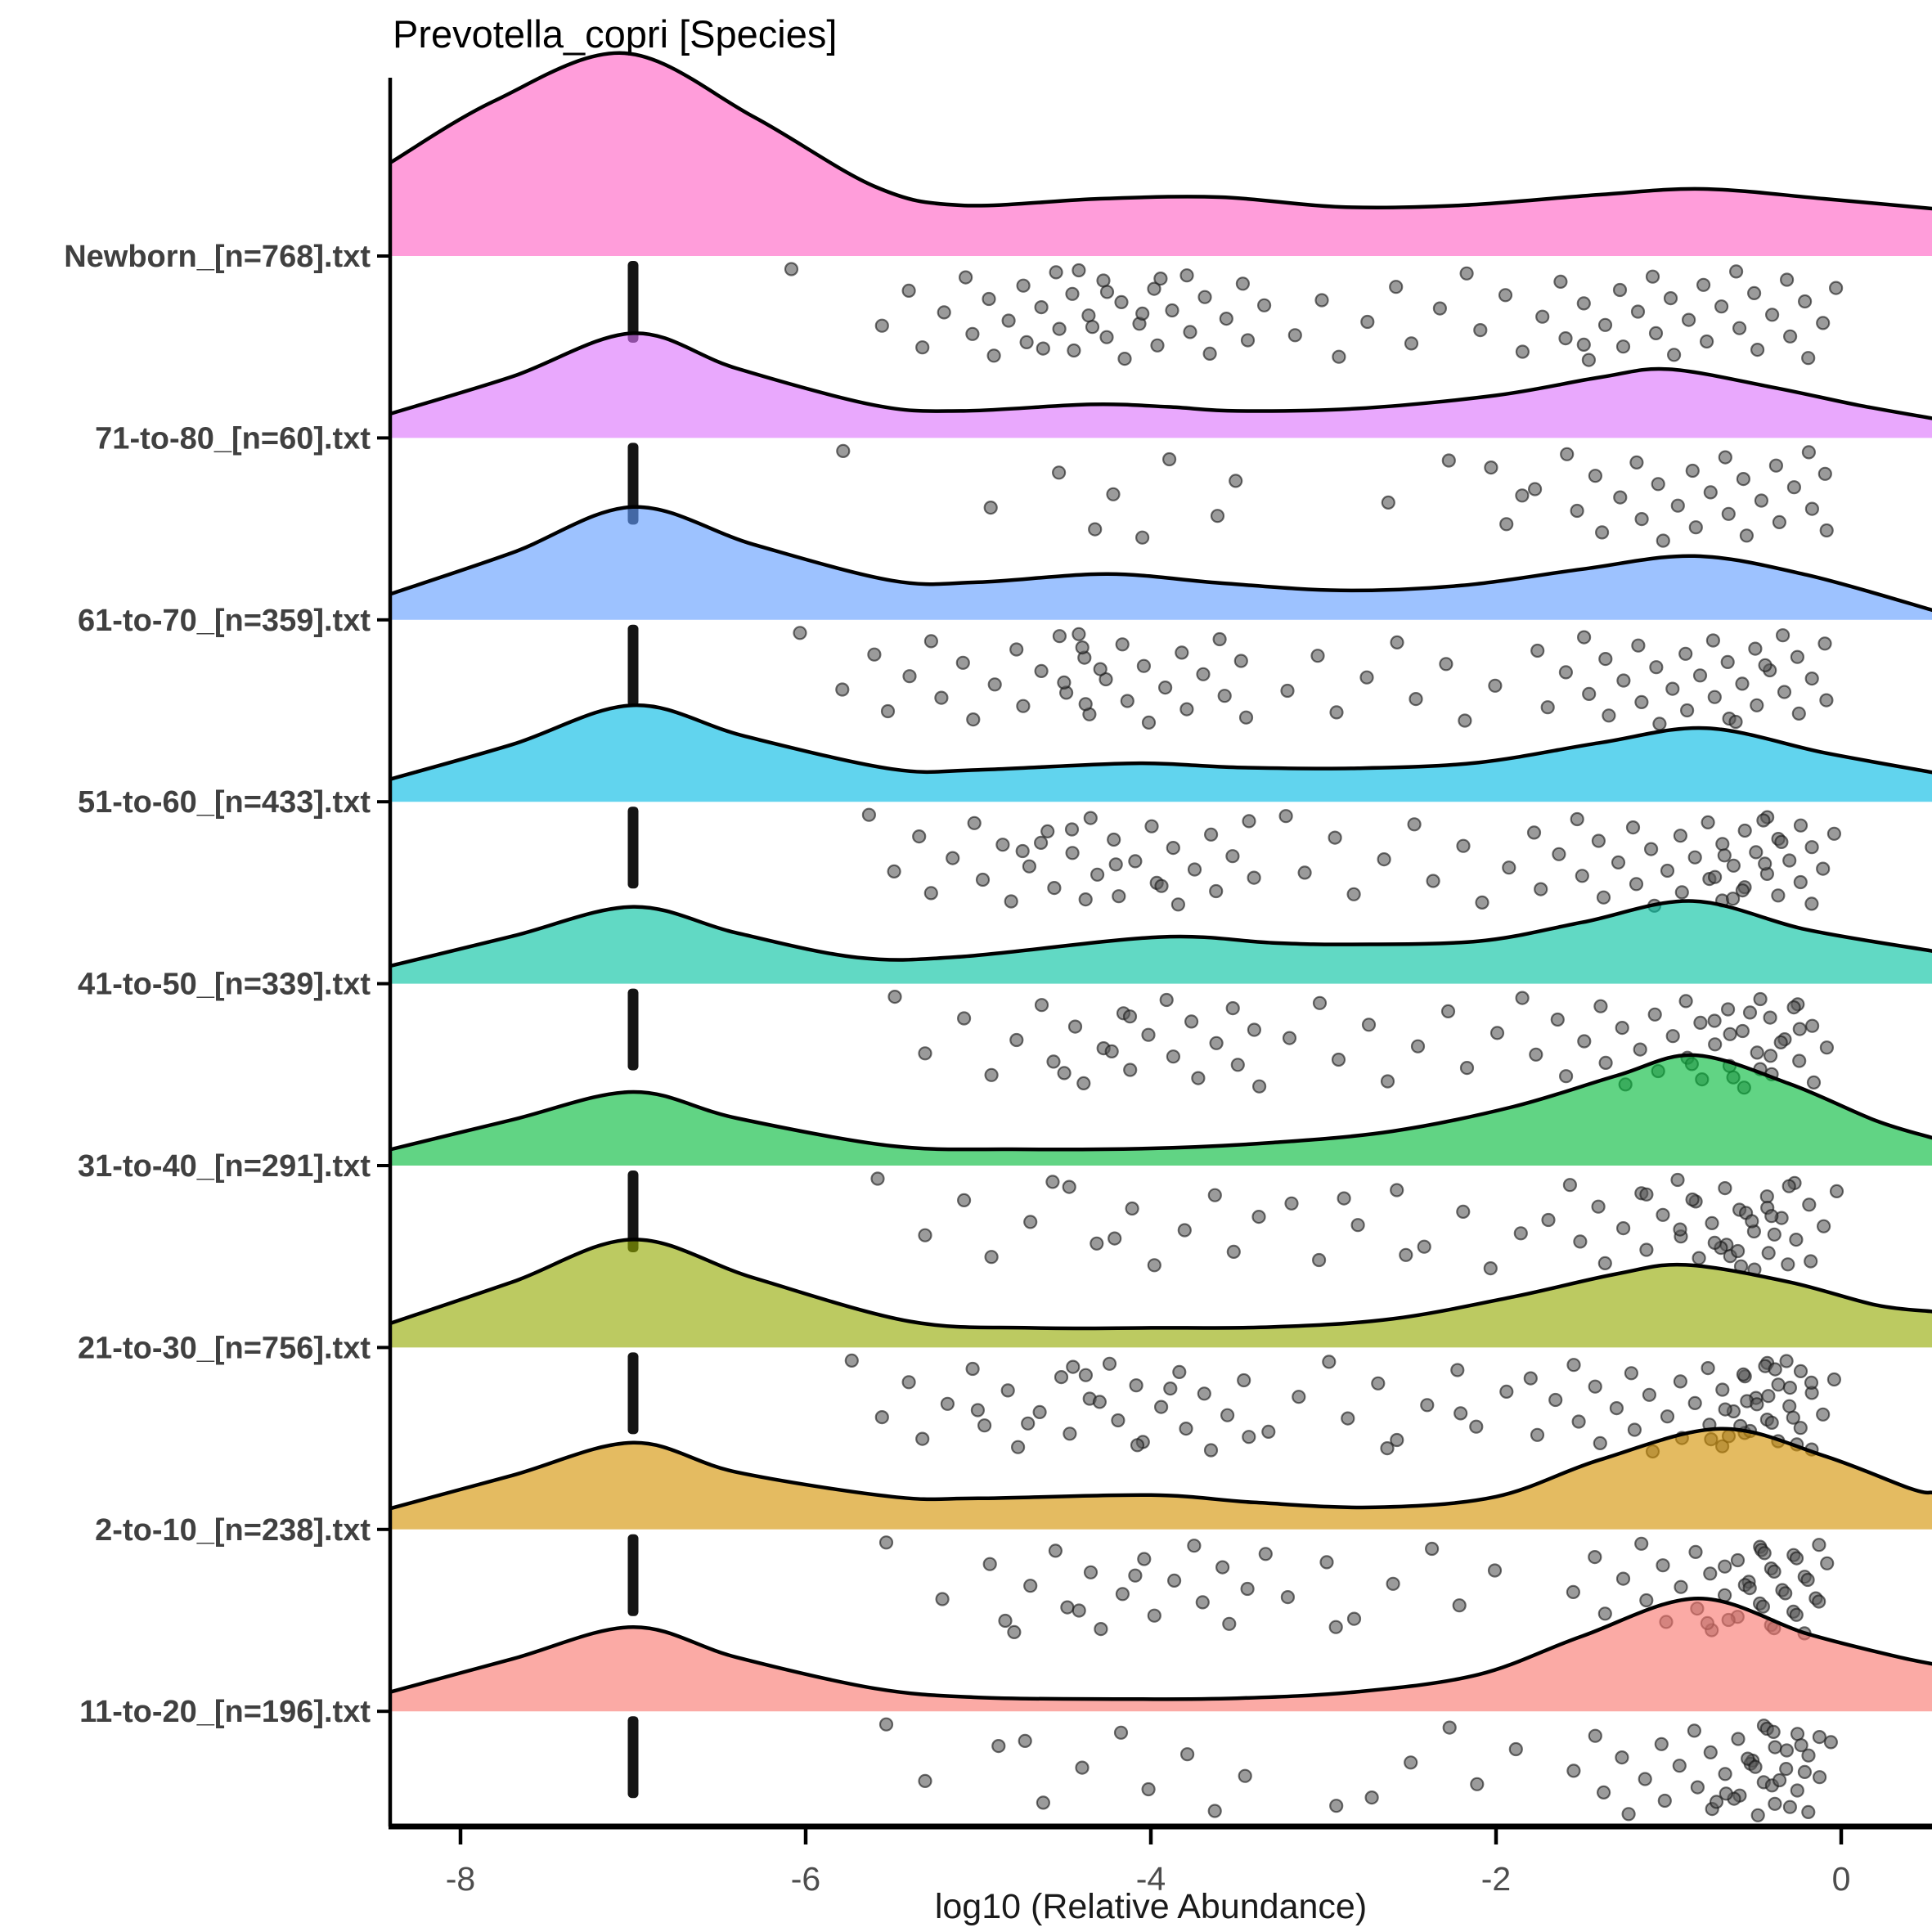 Image resolution: width=1932 pixels, height=1932 pixels. I want to click on y-tick-label: 21-to-30_[n=756].txt, so click(225, 1348).